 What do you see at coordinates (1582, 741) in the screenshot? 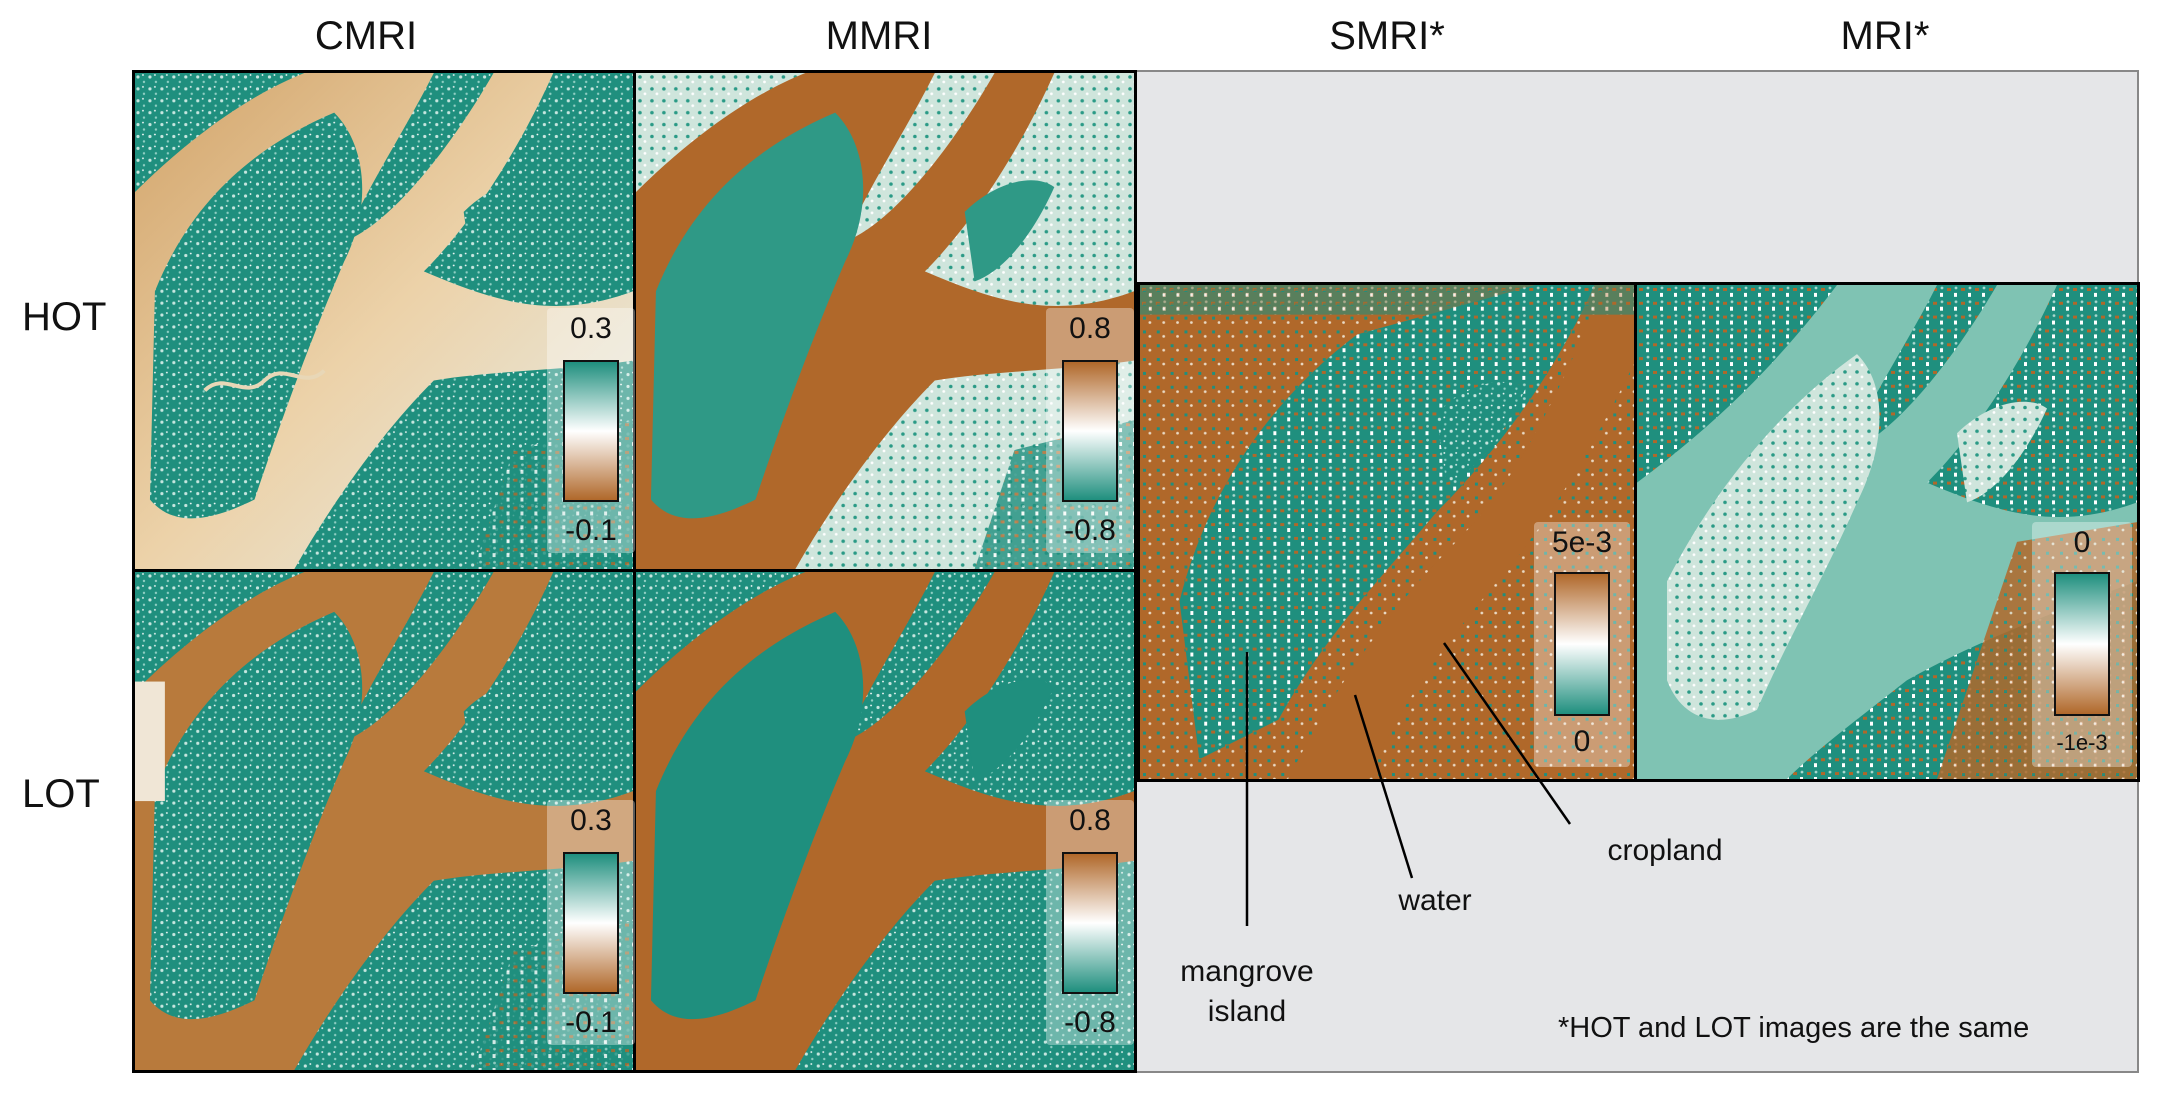
I see `colorbar-smri-min: 0` at bounding box center [1582, 741].